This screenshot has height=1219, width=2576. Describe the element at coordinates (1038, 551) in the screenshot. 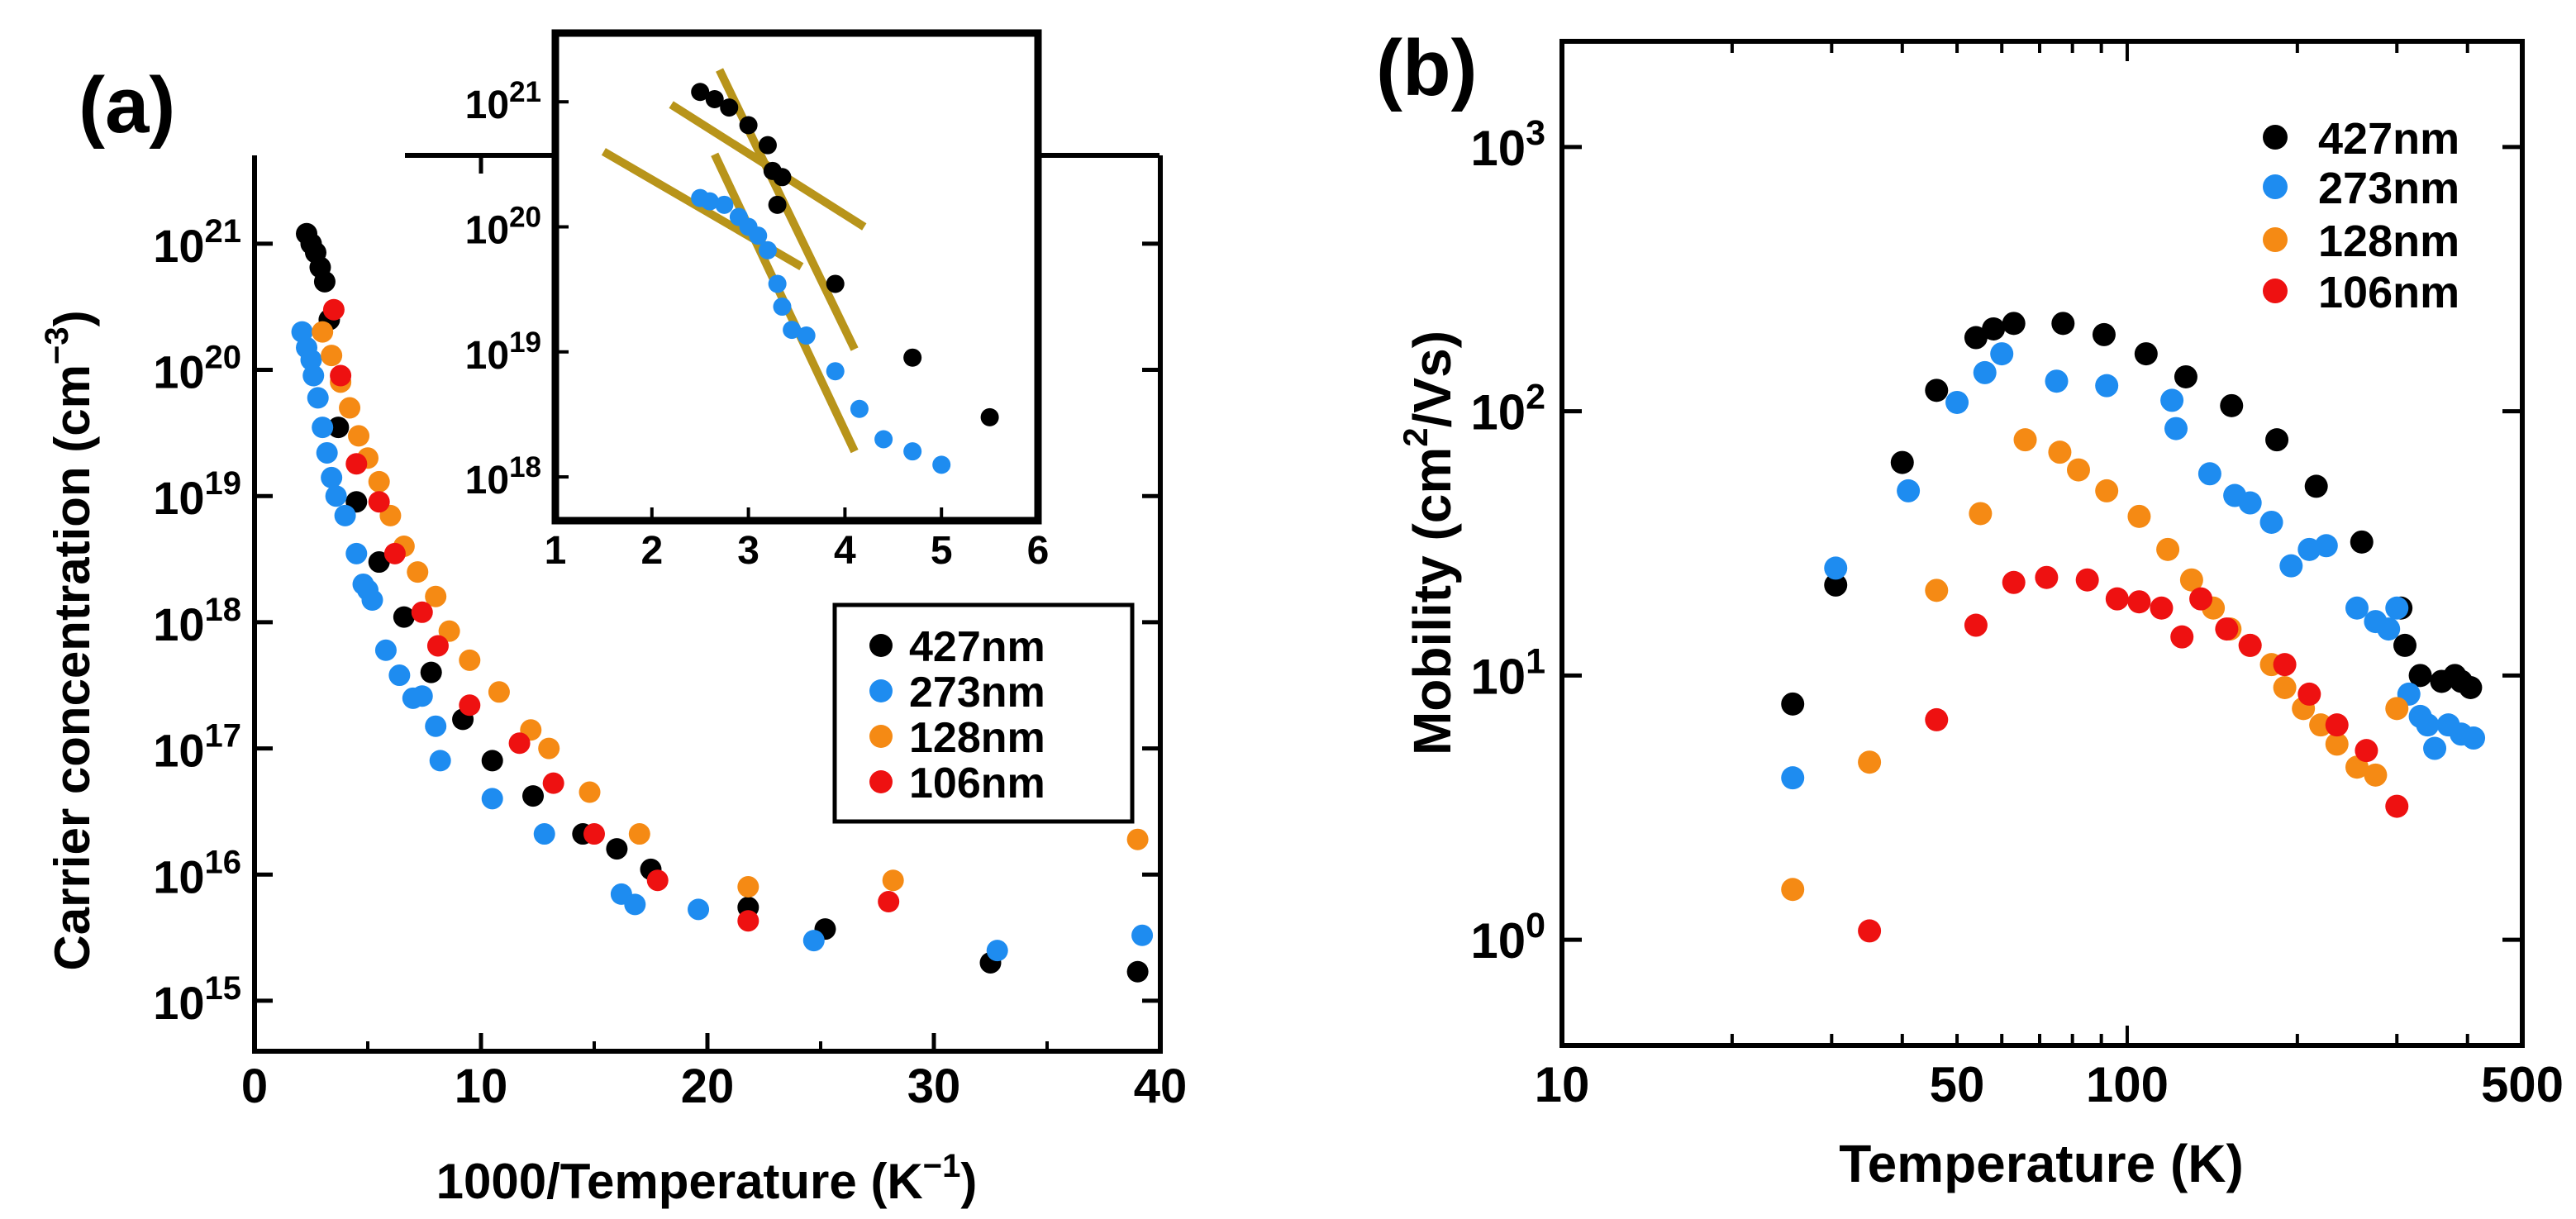

I see `inset-x-tick-label: 6` at that location.